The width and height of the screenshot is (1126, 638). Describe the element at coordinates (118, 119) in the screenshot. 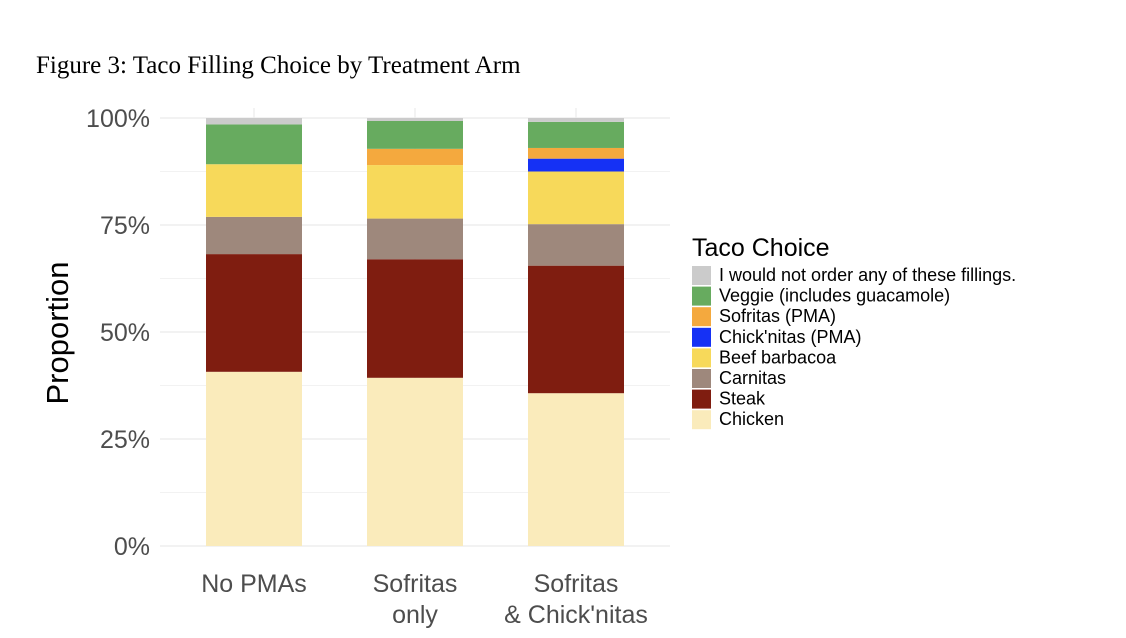

I see `y-tick-label: 100%` at that location.